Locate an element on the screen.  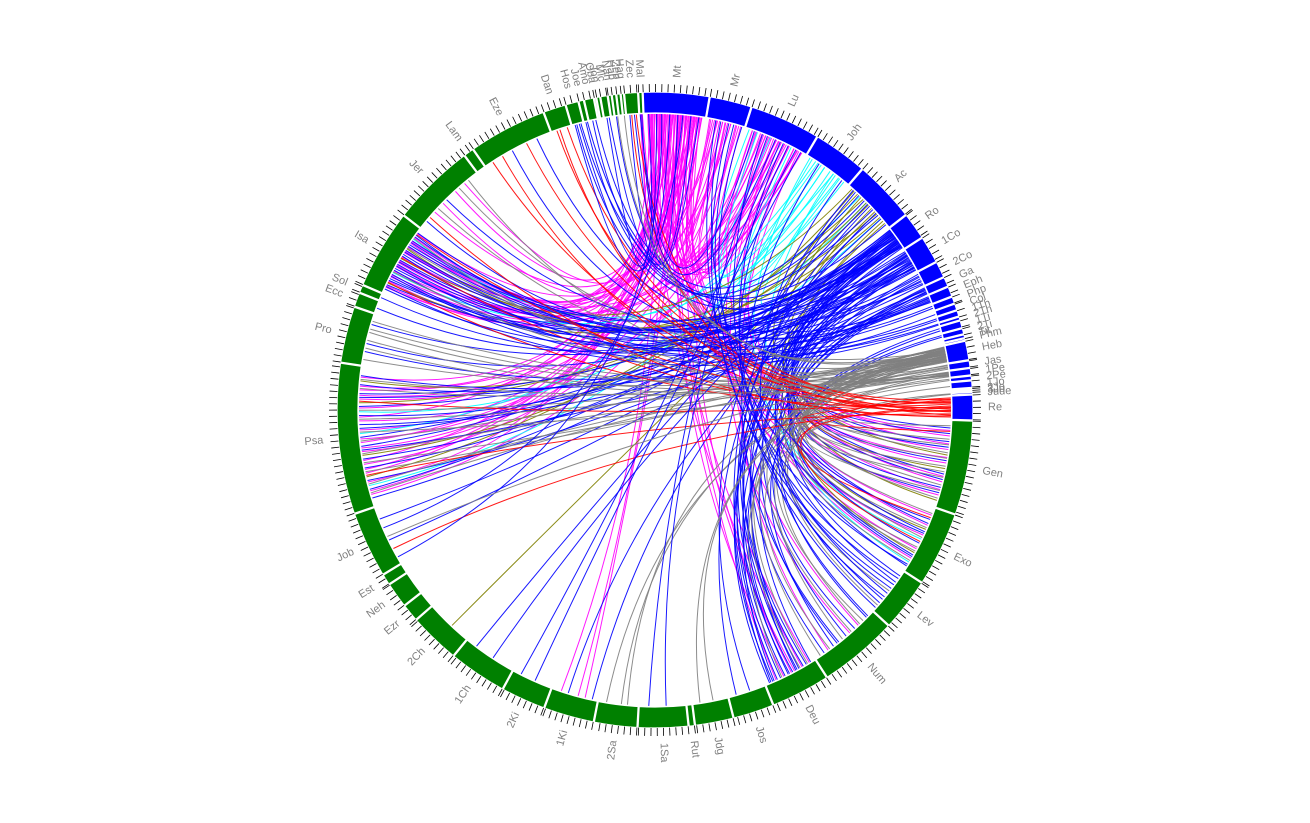
segment-sol is located at coordinates (370, 292).